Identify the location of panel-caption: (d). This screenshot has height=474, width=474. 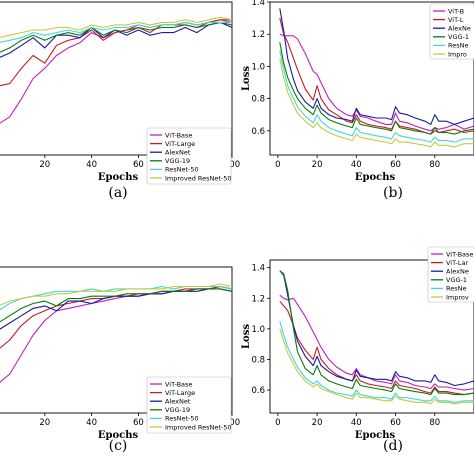
(393, 446).